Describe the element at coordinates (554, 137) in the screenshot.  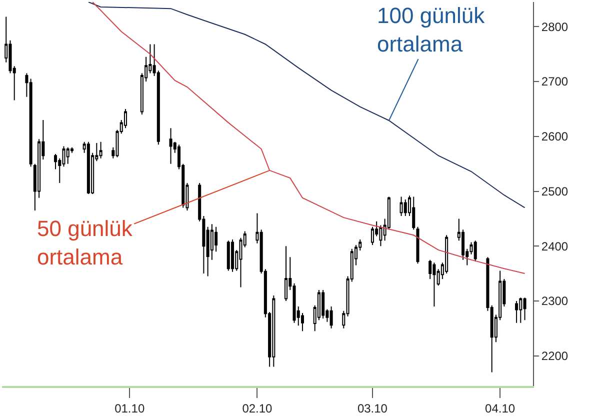
I see `y-tick-label: 2600` at that location.